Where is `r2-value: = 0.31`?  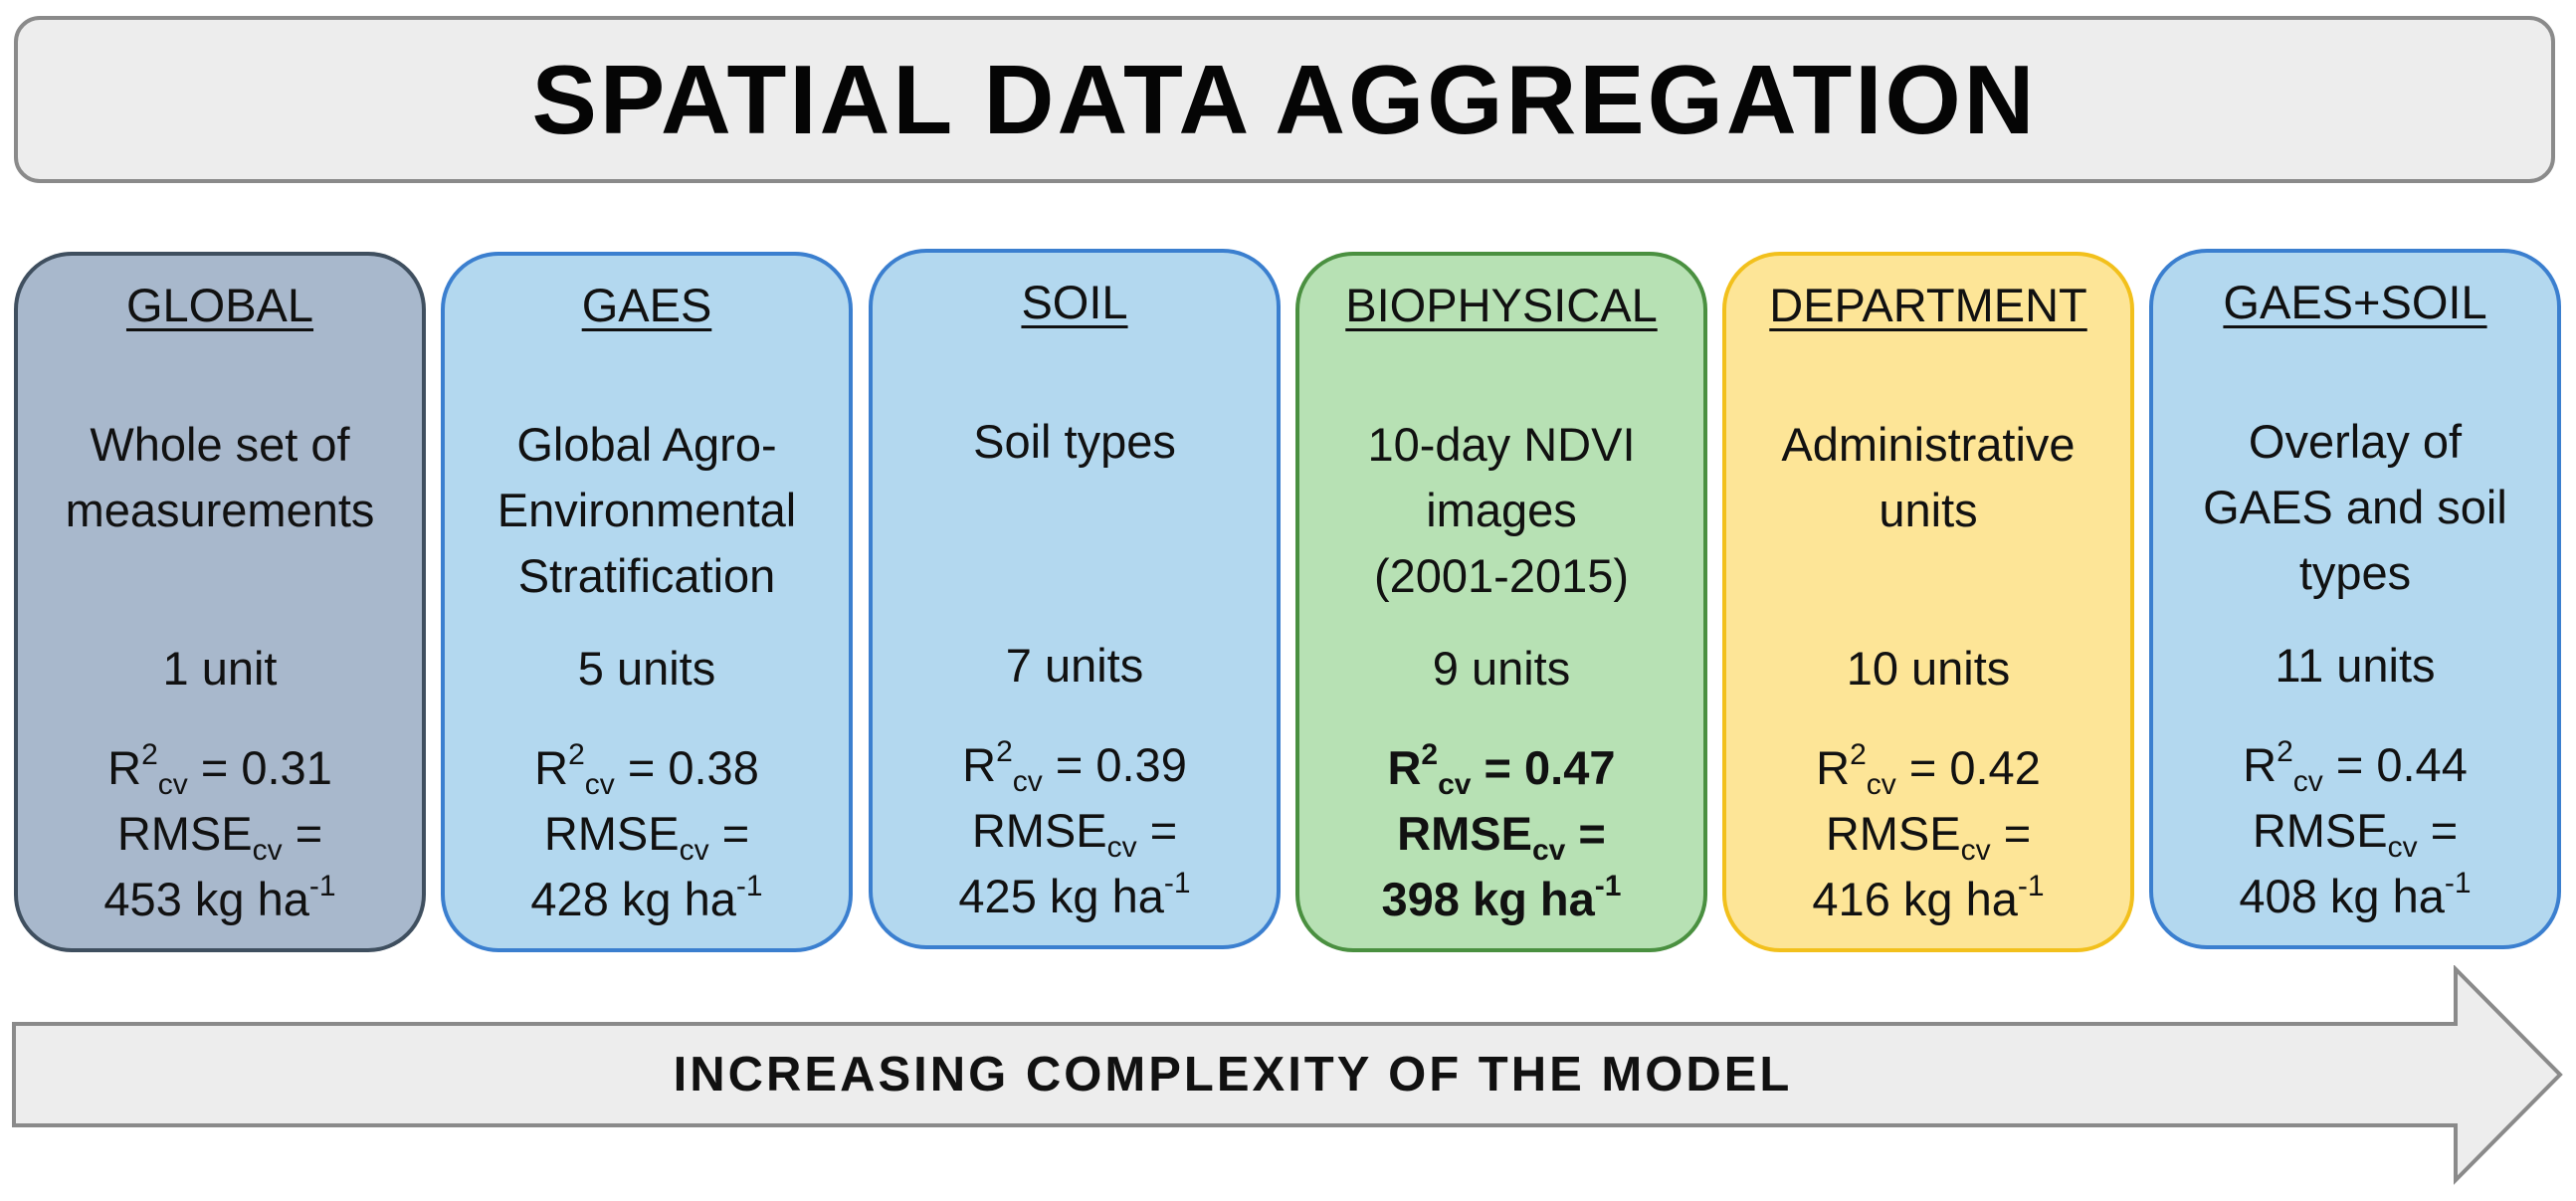 r2-value: = 0.31 is located at coordinates (259, 767).